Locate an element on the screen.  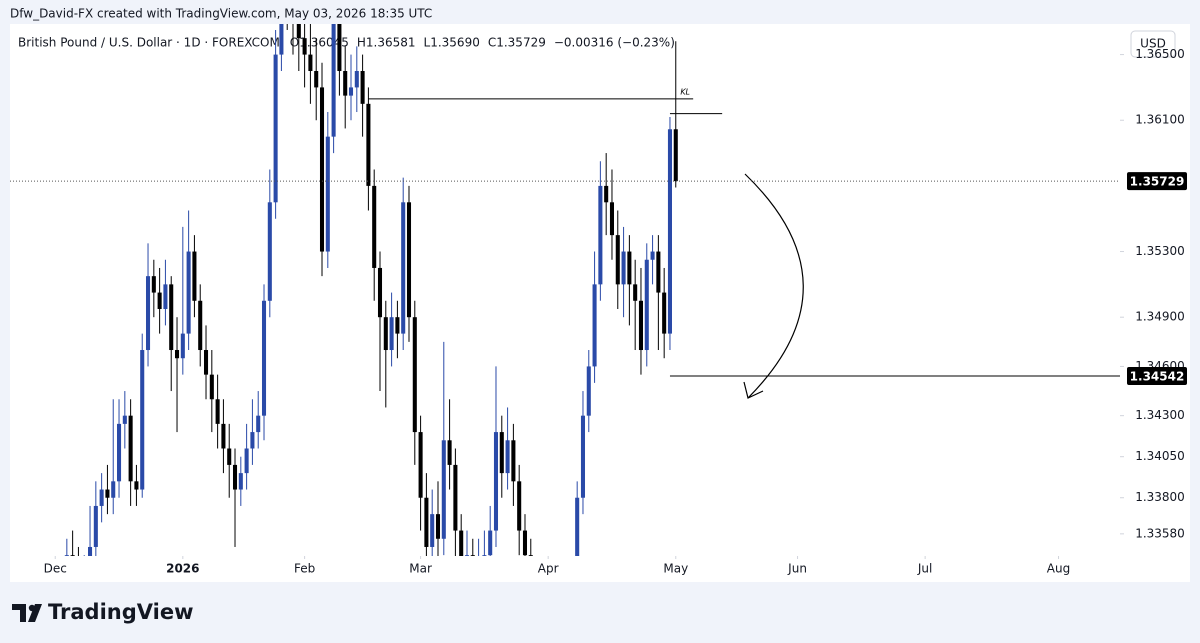
currency-button is located at coordinates (1153, 44).